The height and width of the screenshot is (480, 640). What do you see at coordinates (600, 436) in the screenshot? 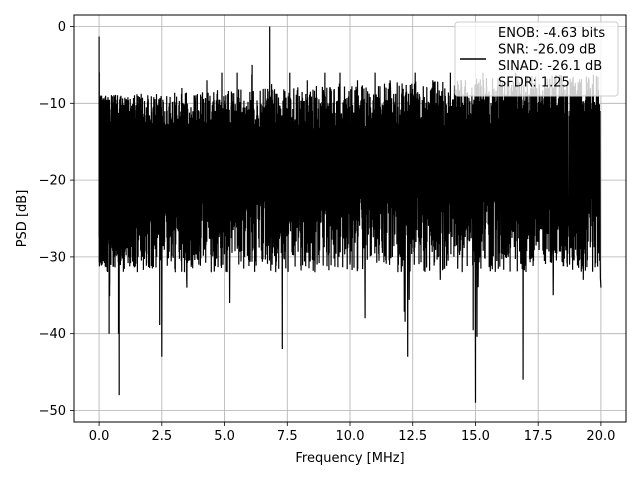
I see `x-tick-label: 20.0` at bounding box center [600, 436].